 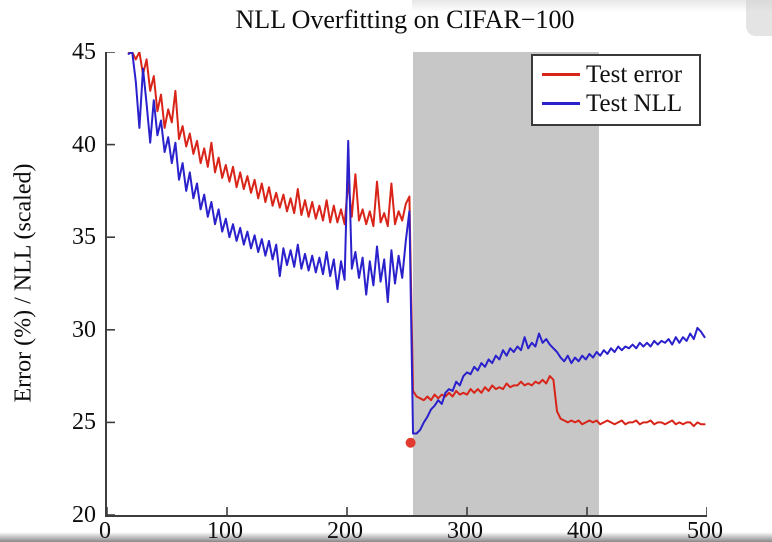 What do you see at coordinates (634, 74) in the screenshot?
I see `legend-label-test-error: Test error` at bounding box center [634, 74].